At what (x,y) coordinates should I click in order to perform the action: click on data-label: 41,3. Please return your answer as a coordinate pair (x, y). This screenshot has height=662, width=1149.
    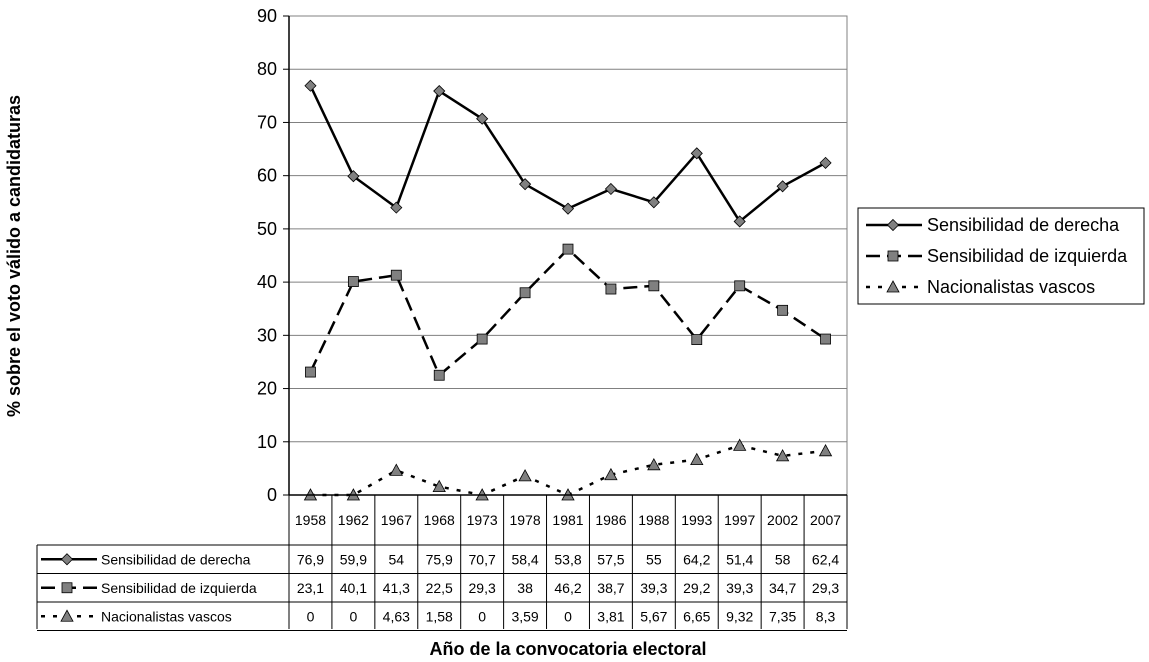
    Looking at the image, I should click on (396, 588).